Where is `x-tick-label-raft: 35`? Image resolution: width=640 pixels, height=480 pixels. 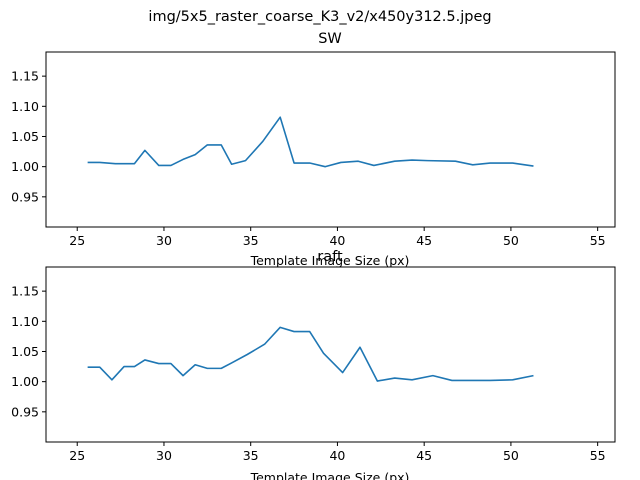
x-tick-label-raft: 35 is located at coordinates (251, 455).